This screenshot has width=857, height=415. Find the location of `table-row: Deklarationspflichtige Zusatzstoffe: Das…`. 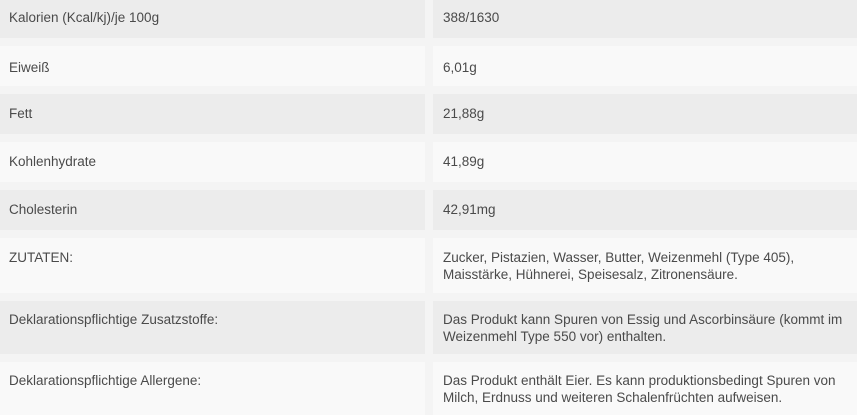

table-row: Deklarationspflichtige Zusatzstoffe: Das… is located at coordinates (428, 327).